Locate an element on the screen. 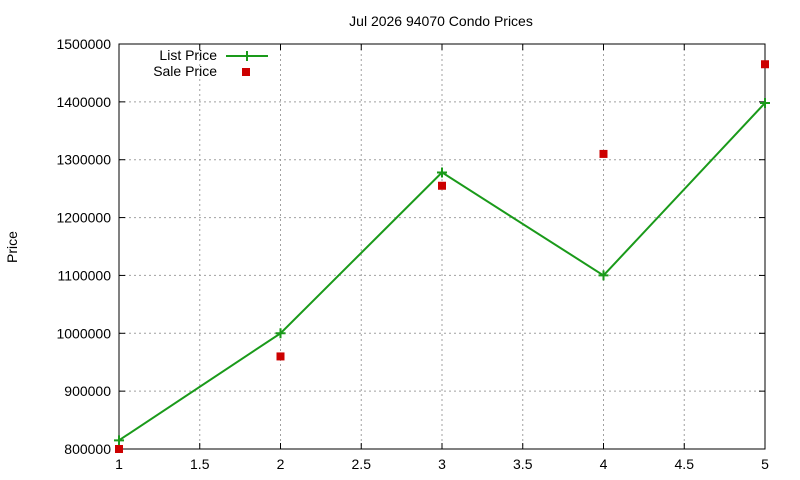  x-tick-label: 1 is located at coordinates (119, 464).